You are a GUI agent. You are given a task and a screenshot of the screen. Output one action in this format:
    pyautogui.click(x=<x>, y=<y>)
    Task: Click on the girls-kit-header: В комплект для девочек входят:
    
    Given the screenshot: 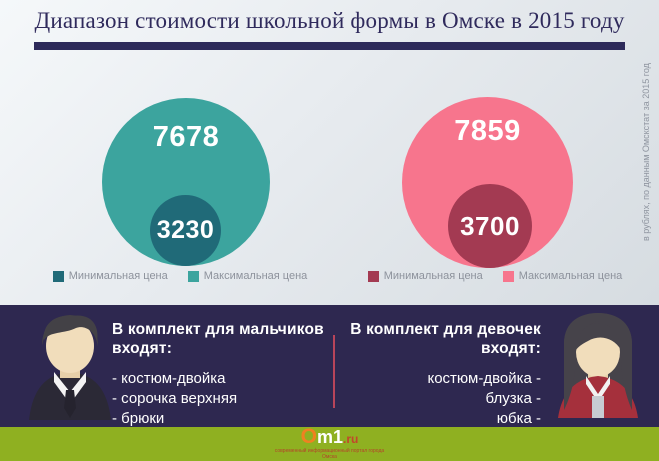 What is the action you would take?
    pyautogui.click(x=445, y=339)
    